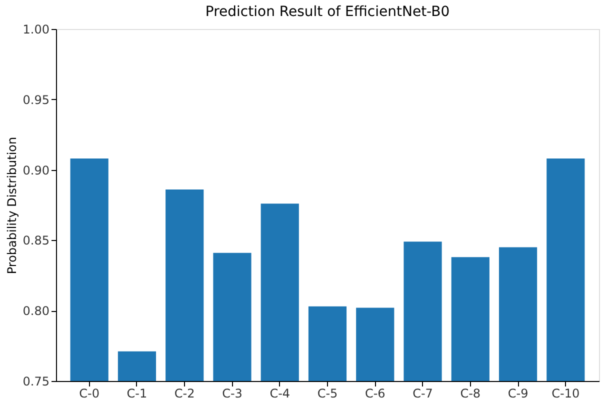 The image size is (614, 414). I want to click on y-tick-label: 0.85, so click(36, 241).